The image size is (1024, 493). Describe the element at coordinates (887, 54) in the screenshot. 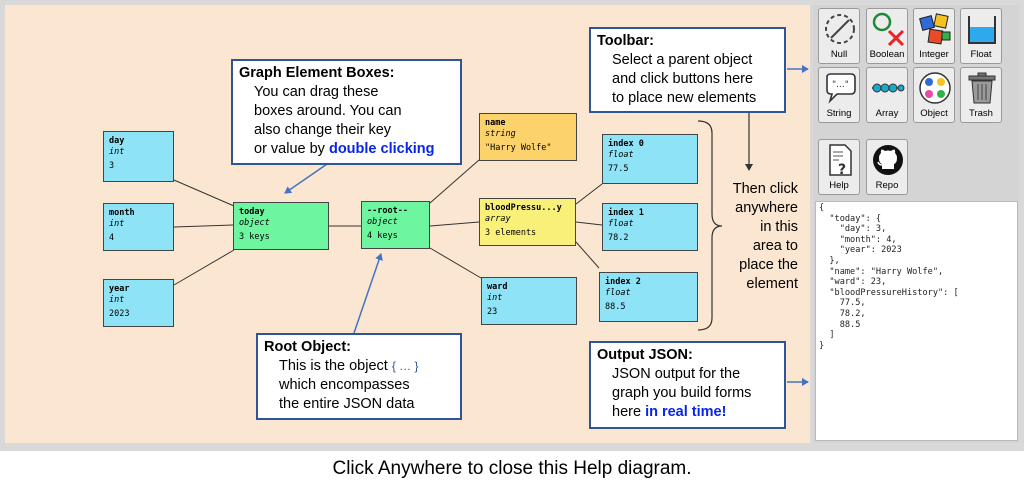

I see `boolean-label: Boolean` at that location.